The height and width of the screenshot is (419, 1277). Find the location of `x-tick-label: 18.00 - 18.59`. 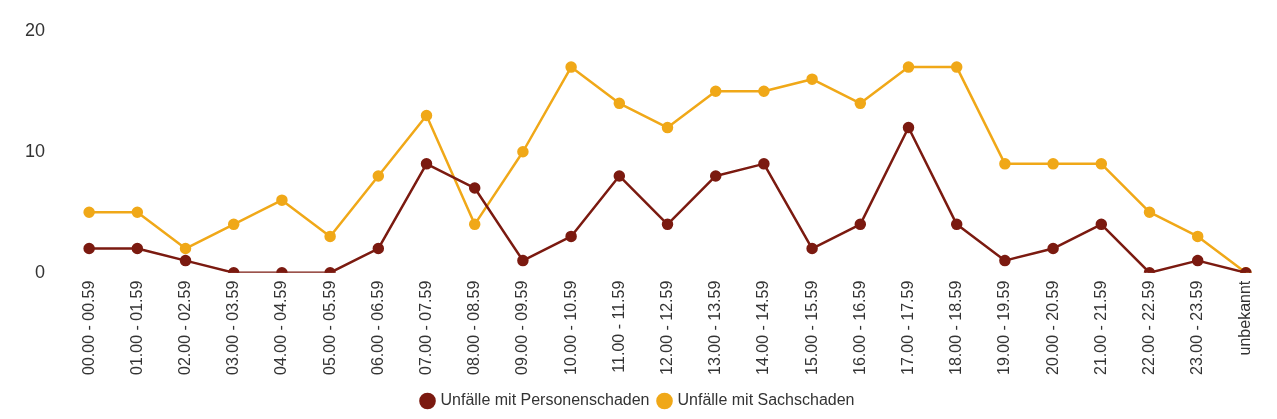

x-tick-label: 18.00 - 18.59 is located at coordinates (956, 327).